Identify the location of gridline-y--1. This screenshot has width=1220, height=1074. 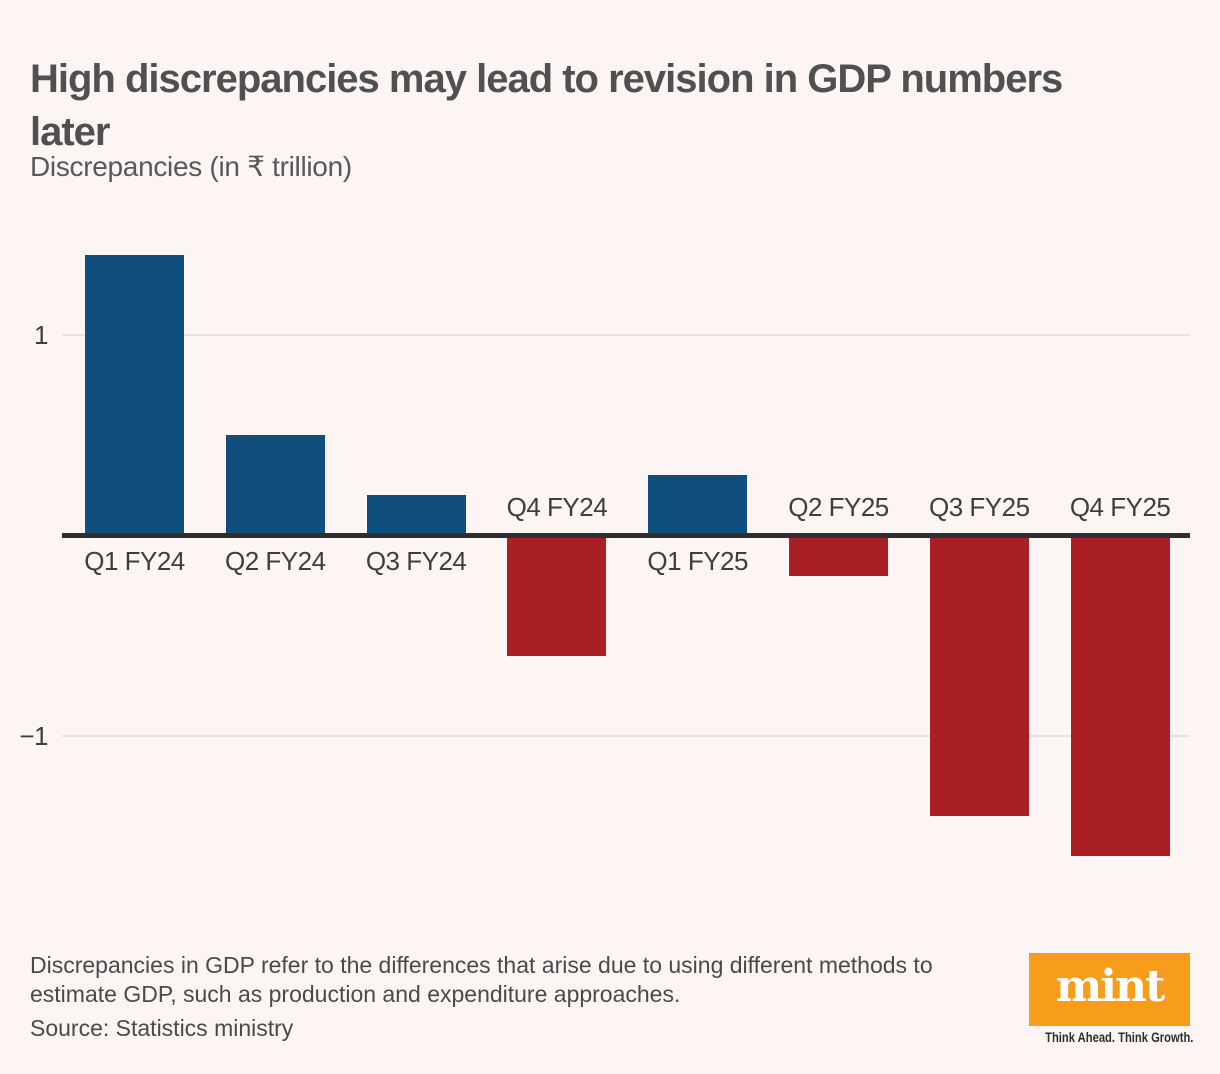
(626, 736).